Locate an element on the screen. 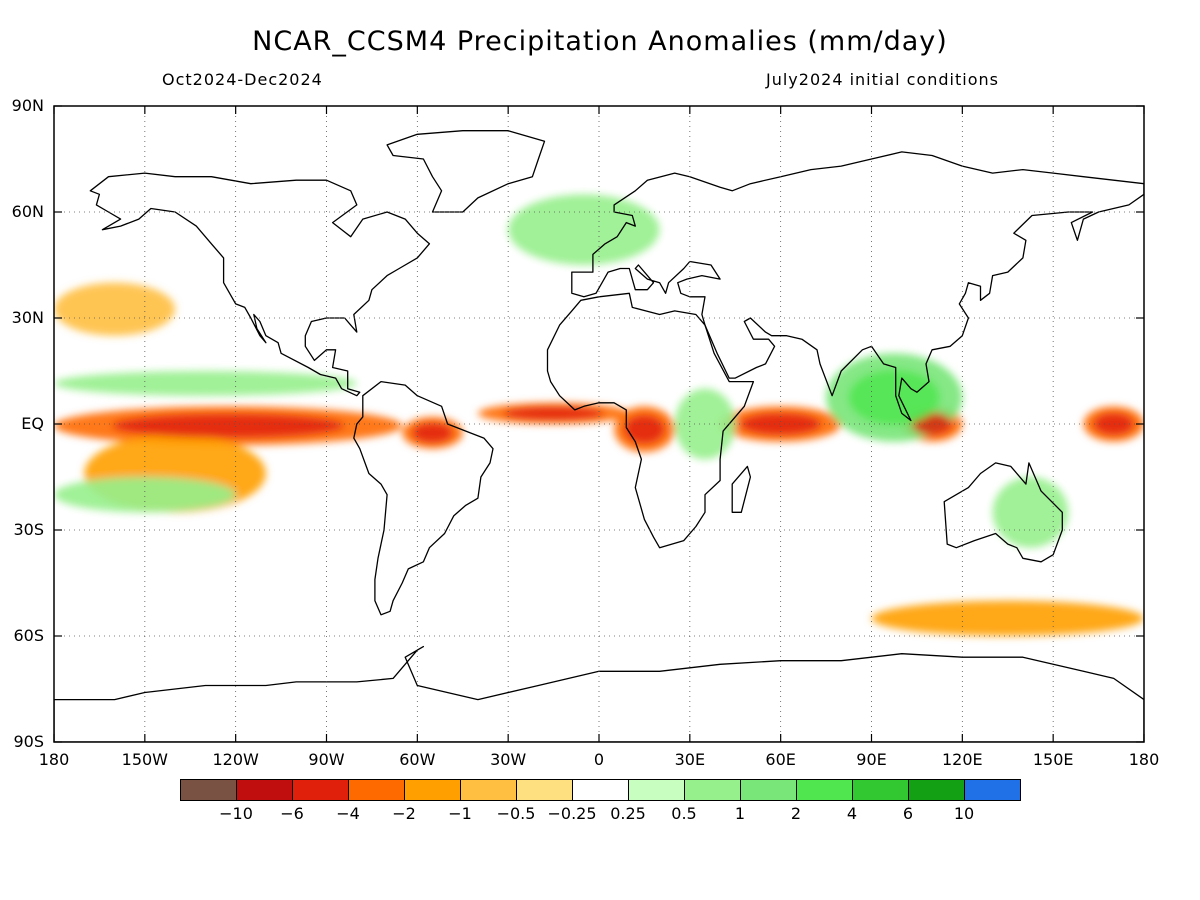 The height and width of the screenshot is (900, 1200). lon-label: 60E is located at coordinates (780, 759).